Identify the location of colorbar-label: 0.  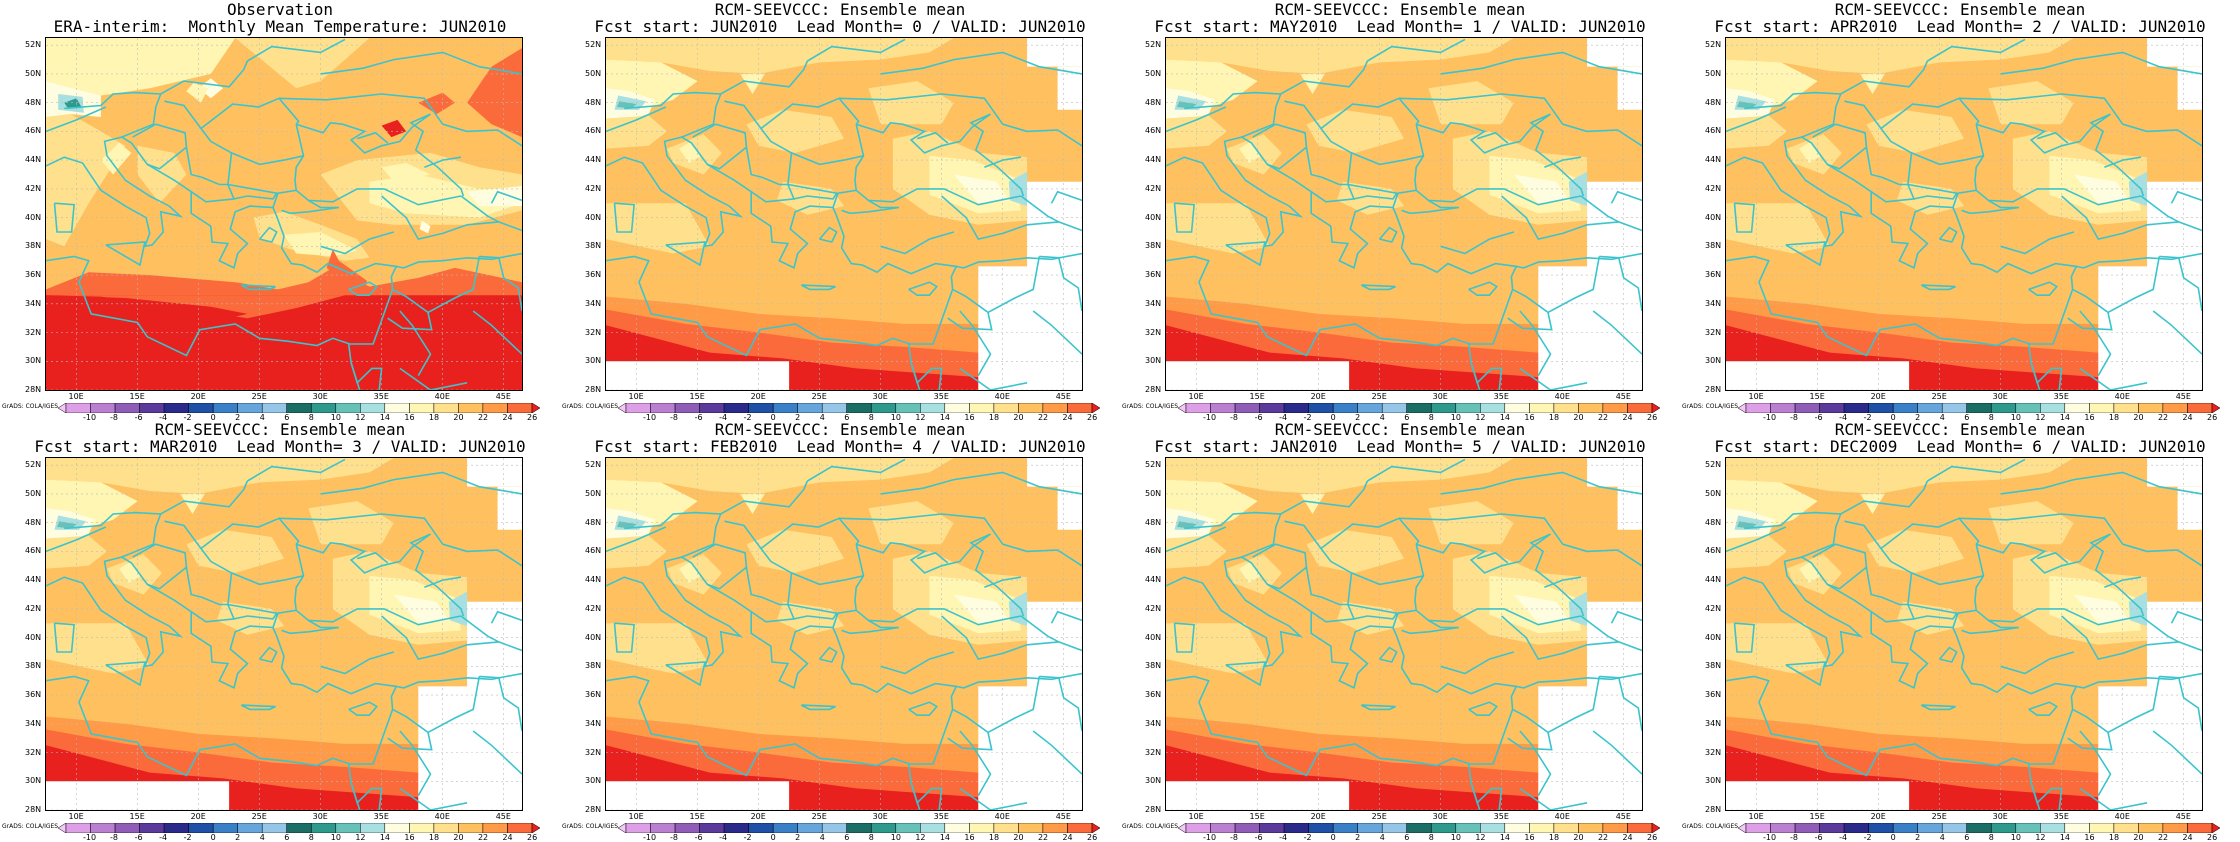
(773, 417).